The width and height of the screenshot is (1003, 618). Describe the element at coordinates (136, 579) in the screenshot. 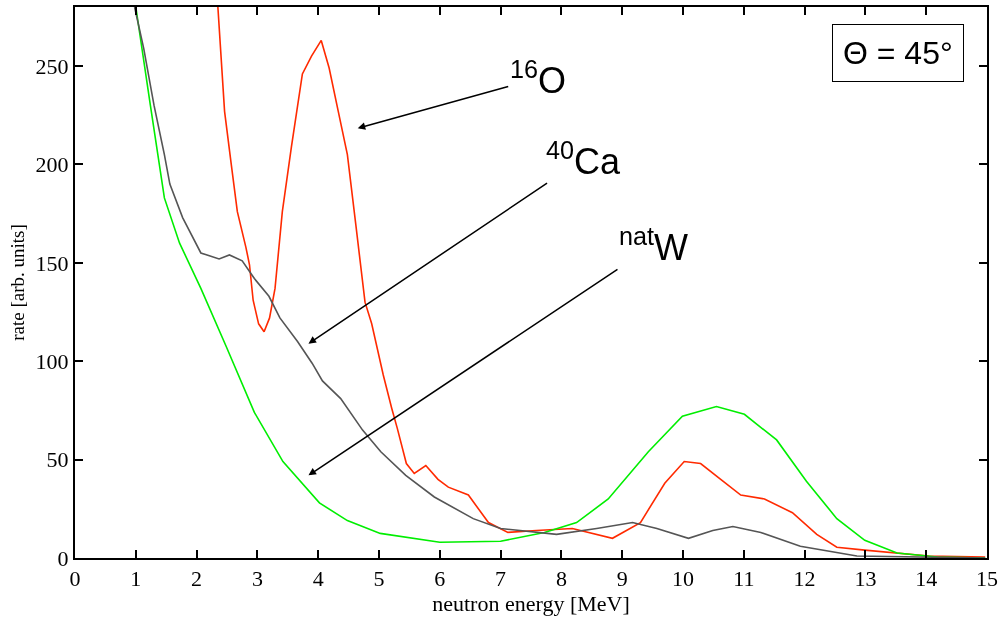

I see `x-tick-label: 1` at that location.